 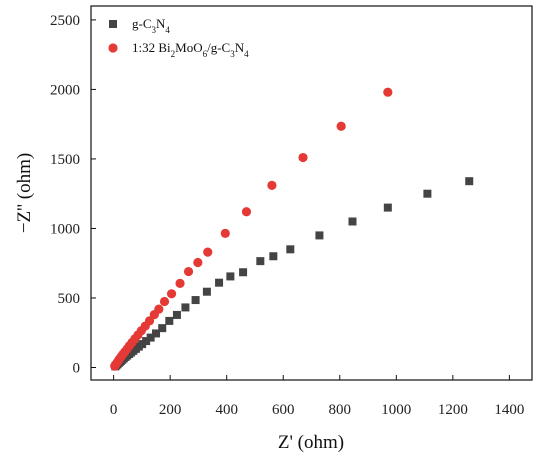 What do you see at coordinates (311, 442) in the screenshot?
I see `x-axis-title: Z' (ohm)` at bounding box center [311, 442].